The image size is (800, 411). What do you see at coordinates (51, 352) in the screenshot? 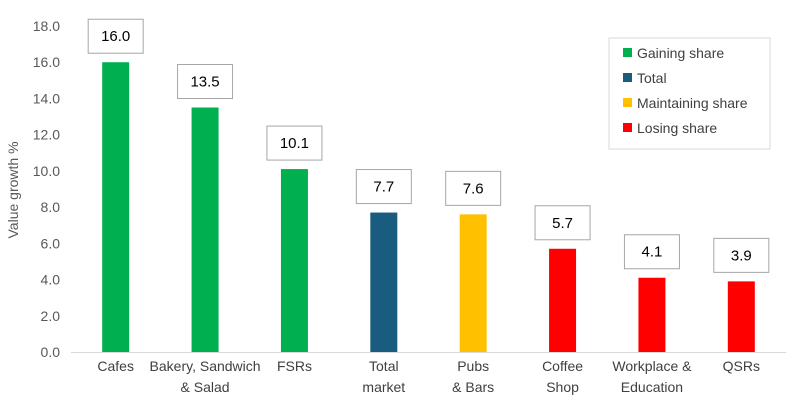
I see `y-tick-label: 0.0` at bounding box center [51, 352].